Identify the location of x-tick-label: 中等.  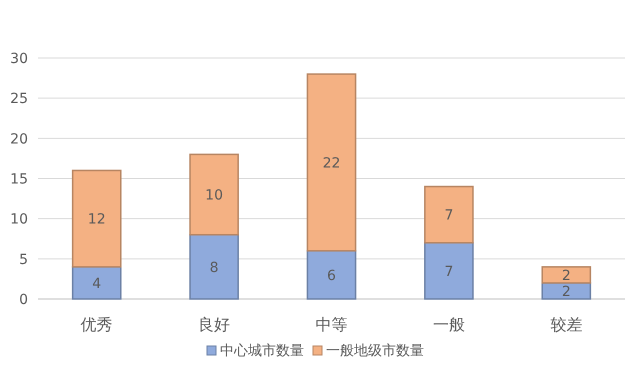
(332, 324).